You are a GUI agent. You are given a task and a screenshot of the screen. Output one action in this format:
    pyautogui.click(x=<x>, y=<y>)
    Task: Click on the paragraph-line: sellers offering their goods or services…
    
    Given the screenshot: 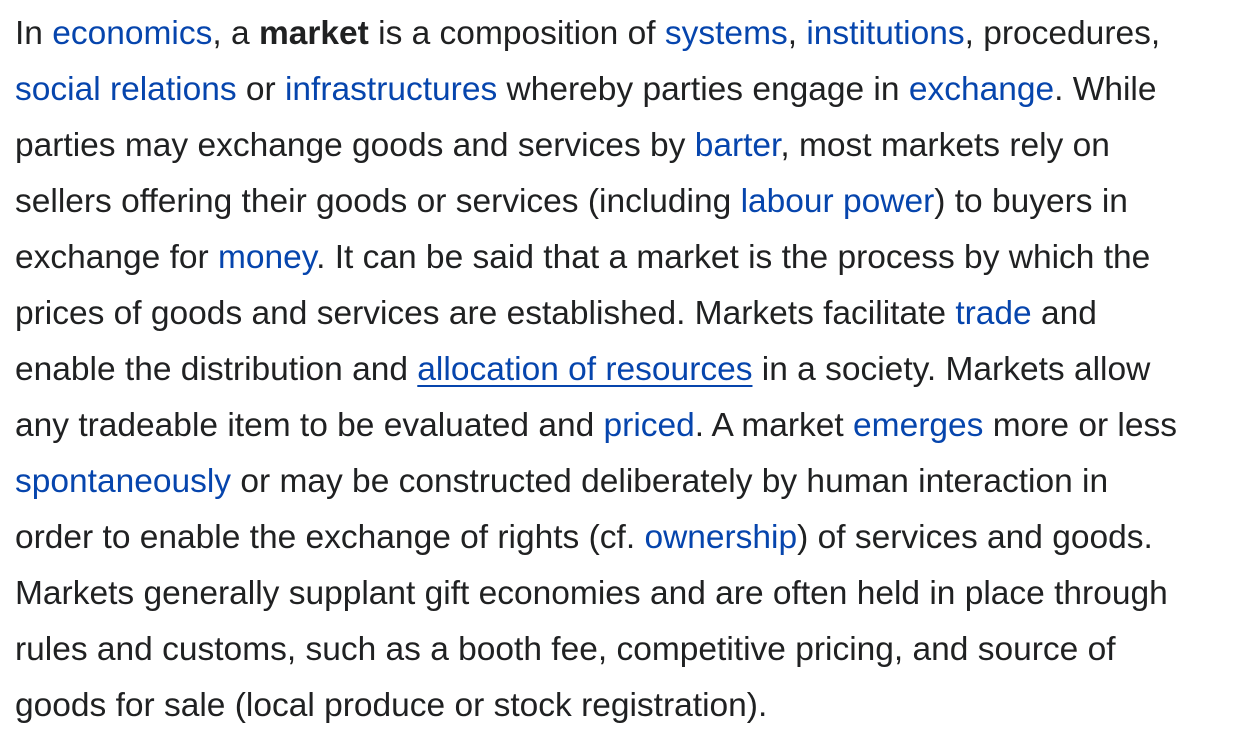 What is the action you would take?
    pyautogui.click(x=629, y=202)
    